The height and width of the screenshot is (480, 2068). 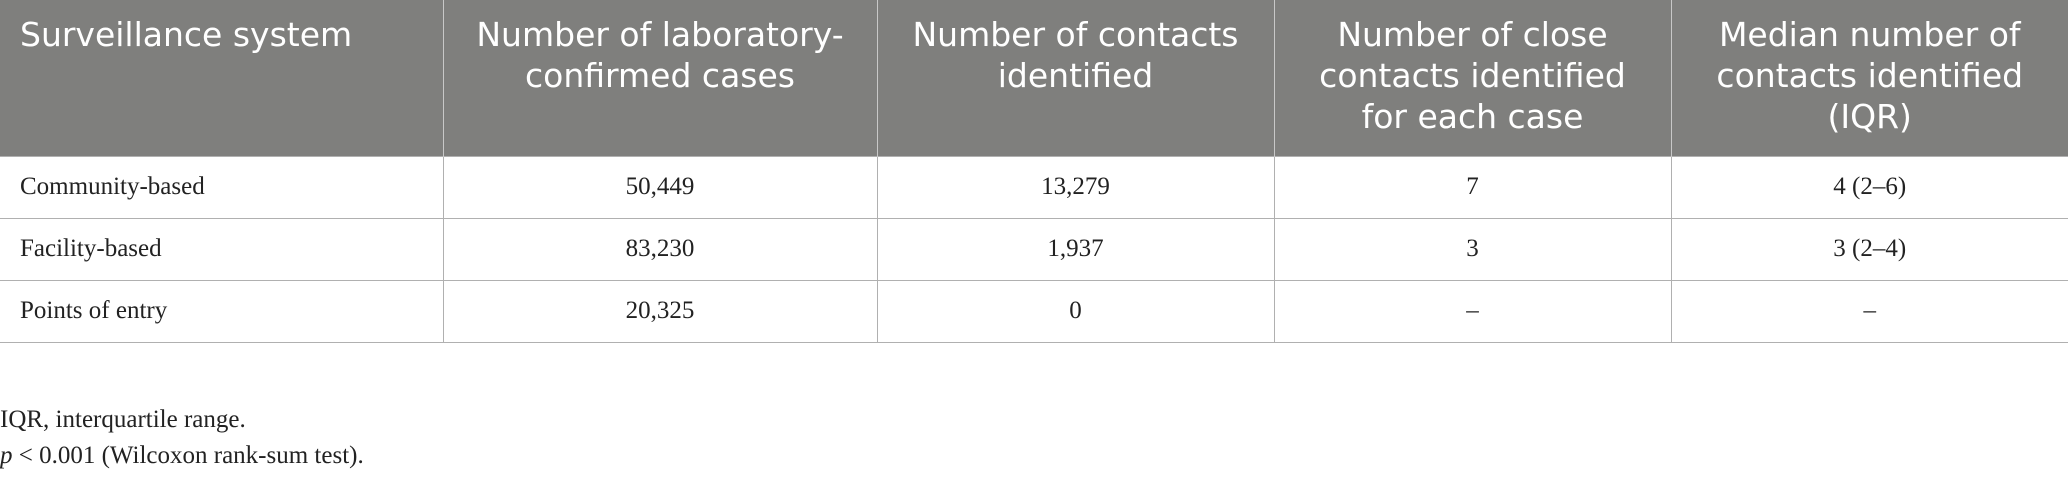 I want to click on row-label: Facility-based, so click(x=222, y=249).